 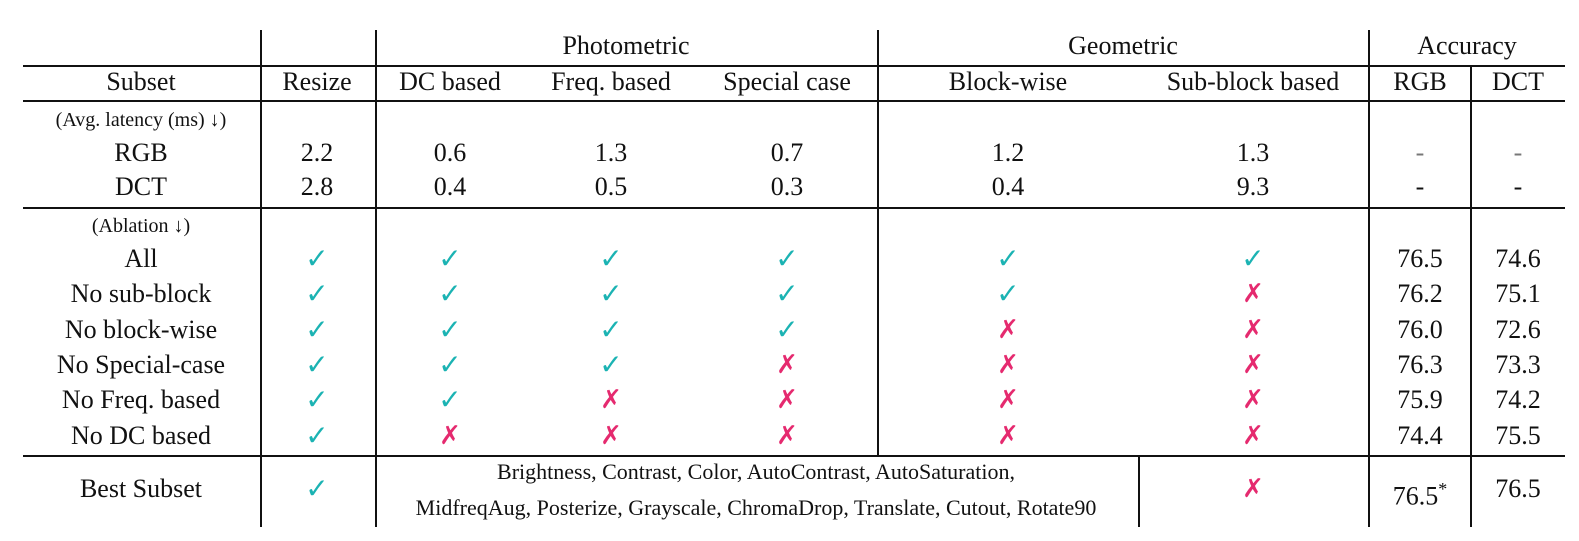 What do you see at coordinates (1253, 186) in the screenshot?
I see `latency-value: 9.3` at bounding box center [1253, 186].